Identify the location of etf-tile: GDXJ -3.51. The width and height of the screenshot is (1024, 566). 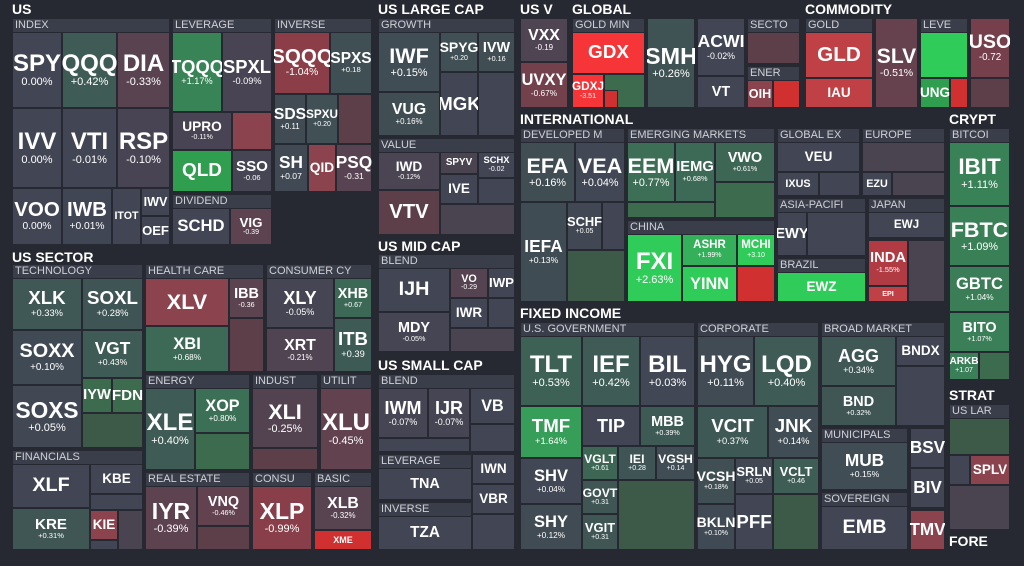
(588, 91).